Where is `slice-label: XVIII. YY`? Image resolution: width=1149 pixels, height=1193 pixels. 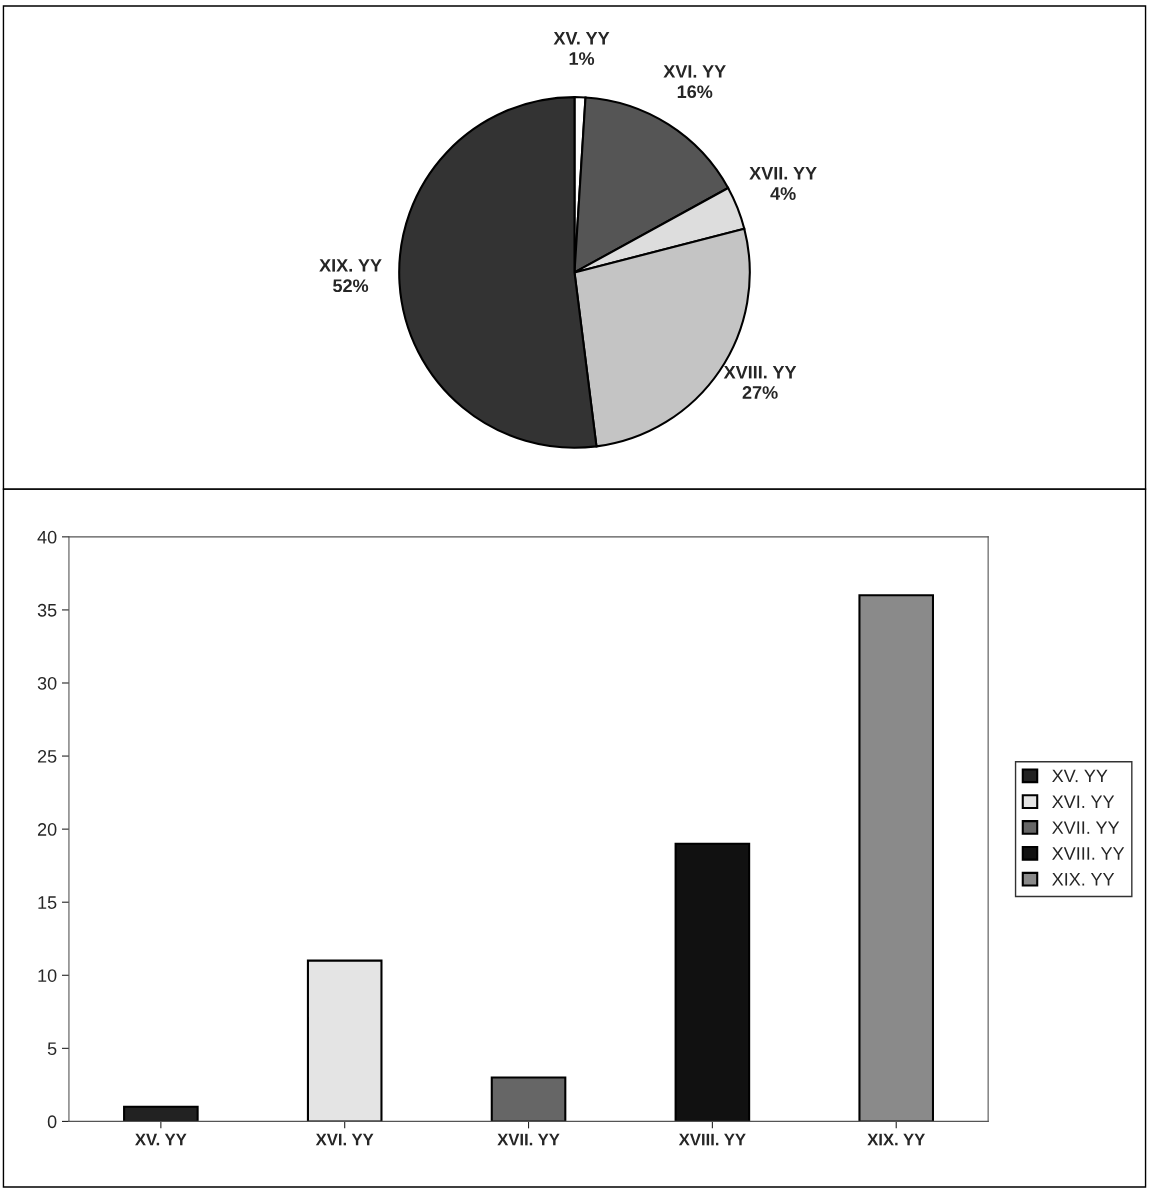 slice-label: XVIII. YY is located at coordinates (760, 372).